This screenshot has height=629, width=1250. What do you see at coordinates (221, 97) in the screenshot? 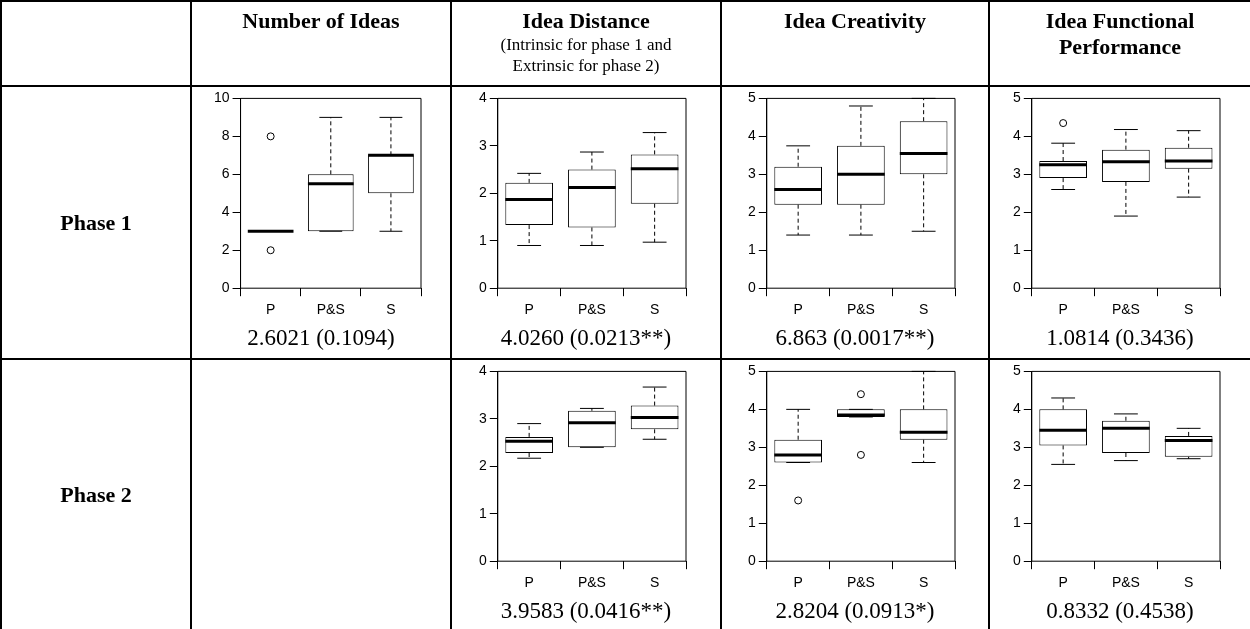
I see `y-tick-label: 10` at bounding box center [221, 97].